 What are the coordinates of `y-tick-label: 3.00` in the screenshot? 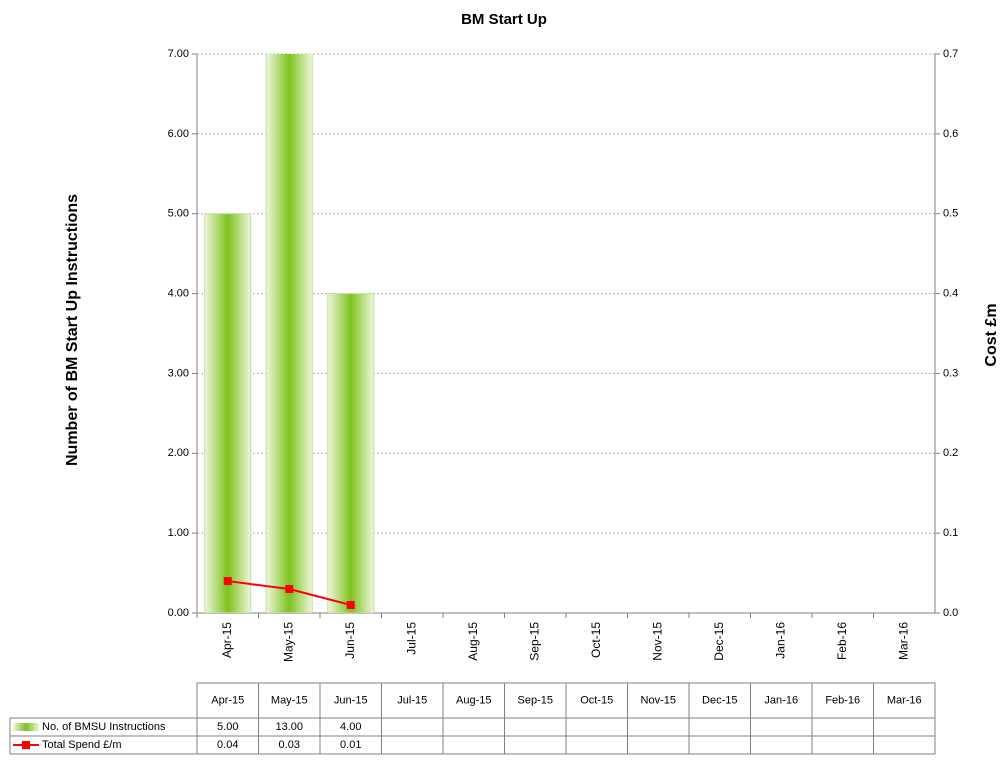 It's located at (178, 373).